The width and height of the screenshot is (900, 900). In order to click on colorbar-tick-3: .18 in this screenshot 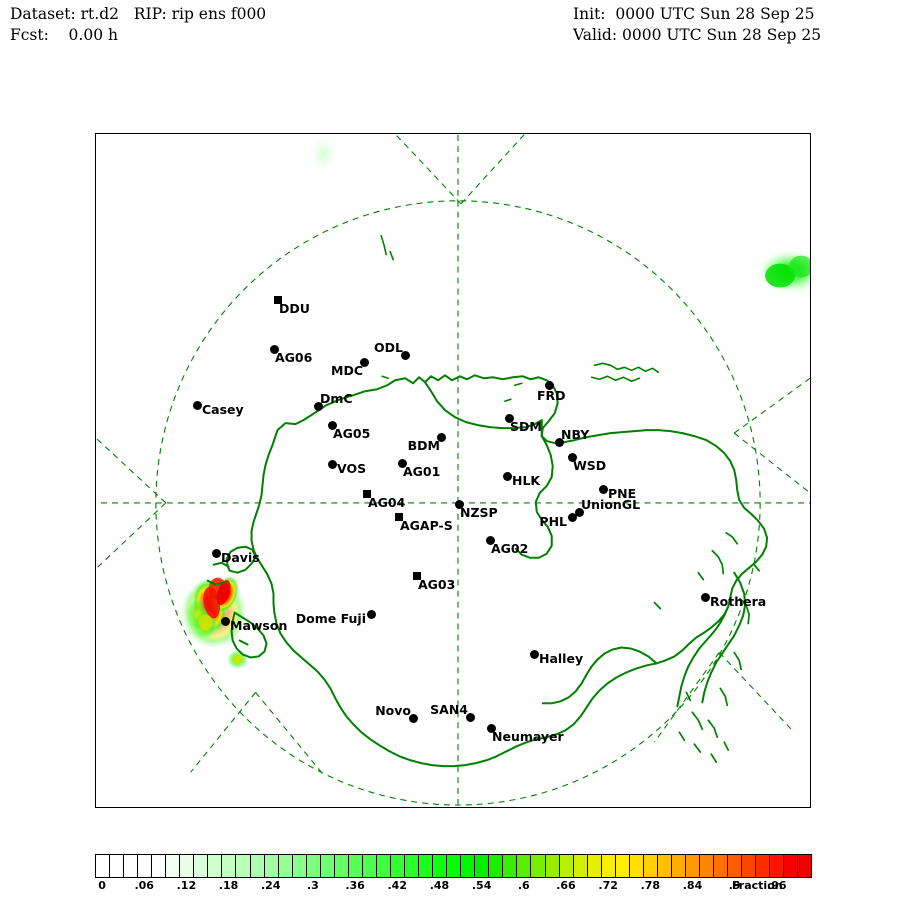, I will do `click(228, 885)`.